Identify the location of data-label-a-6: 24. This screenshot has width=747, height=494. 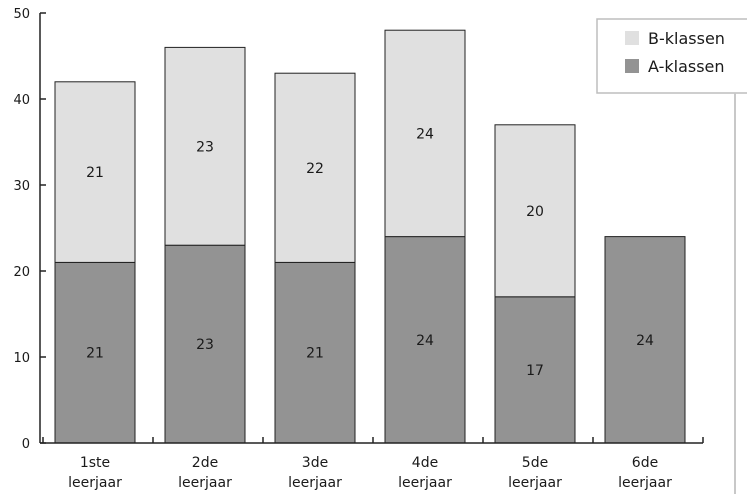
(645, 341).